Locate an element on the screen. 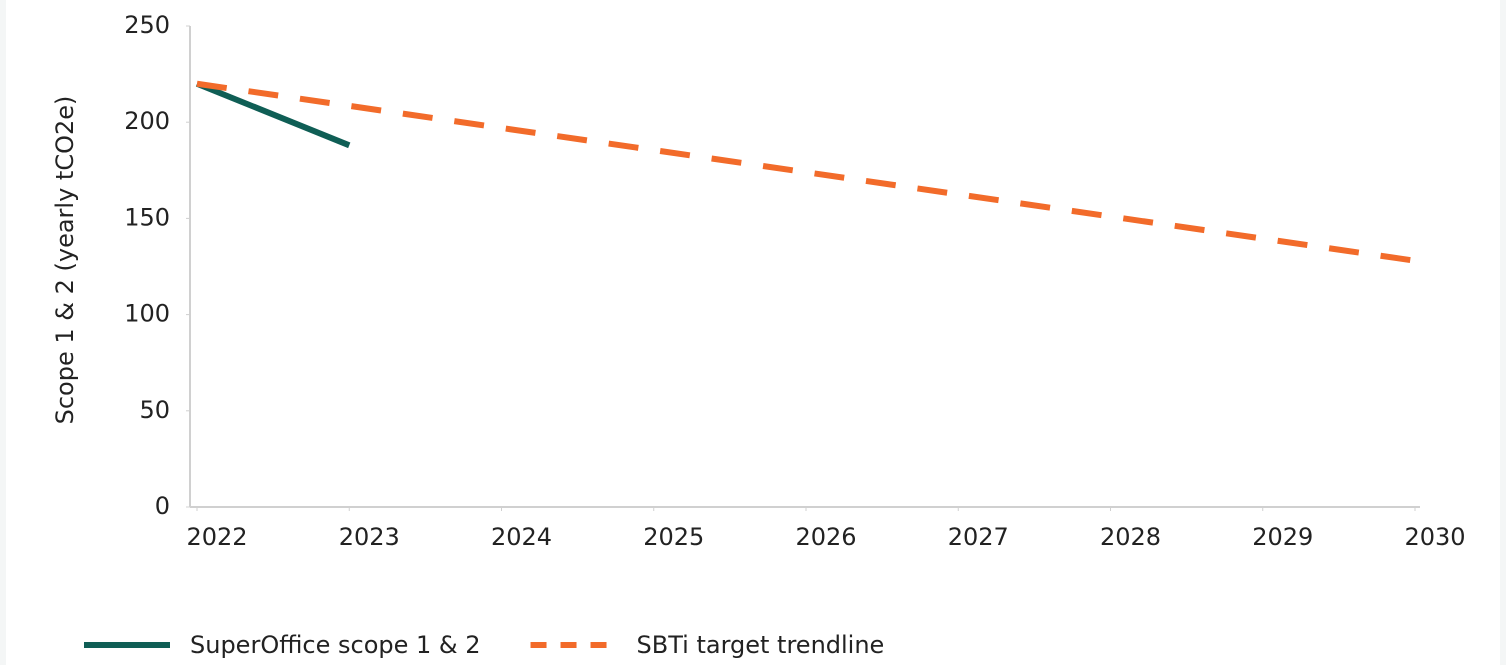 This screenshot has height=665, width=1506. legend-label: SBTi target trendline is located at coordinates (761, 645).